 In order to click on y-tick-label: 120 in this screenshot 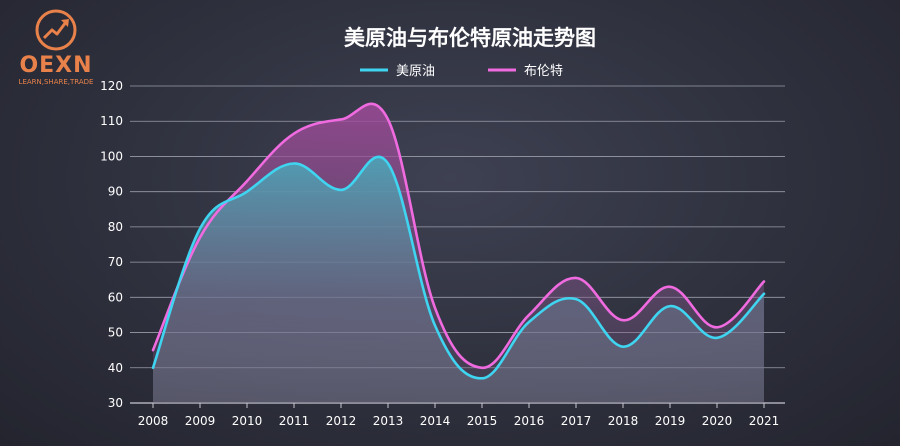, I will do `click(111, 86)`.